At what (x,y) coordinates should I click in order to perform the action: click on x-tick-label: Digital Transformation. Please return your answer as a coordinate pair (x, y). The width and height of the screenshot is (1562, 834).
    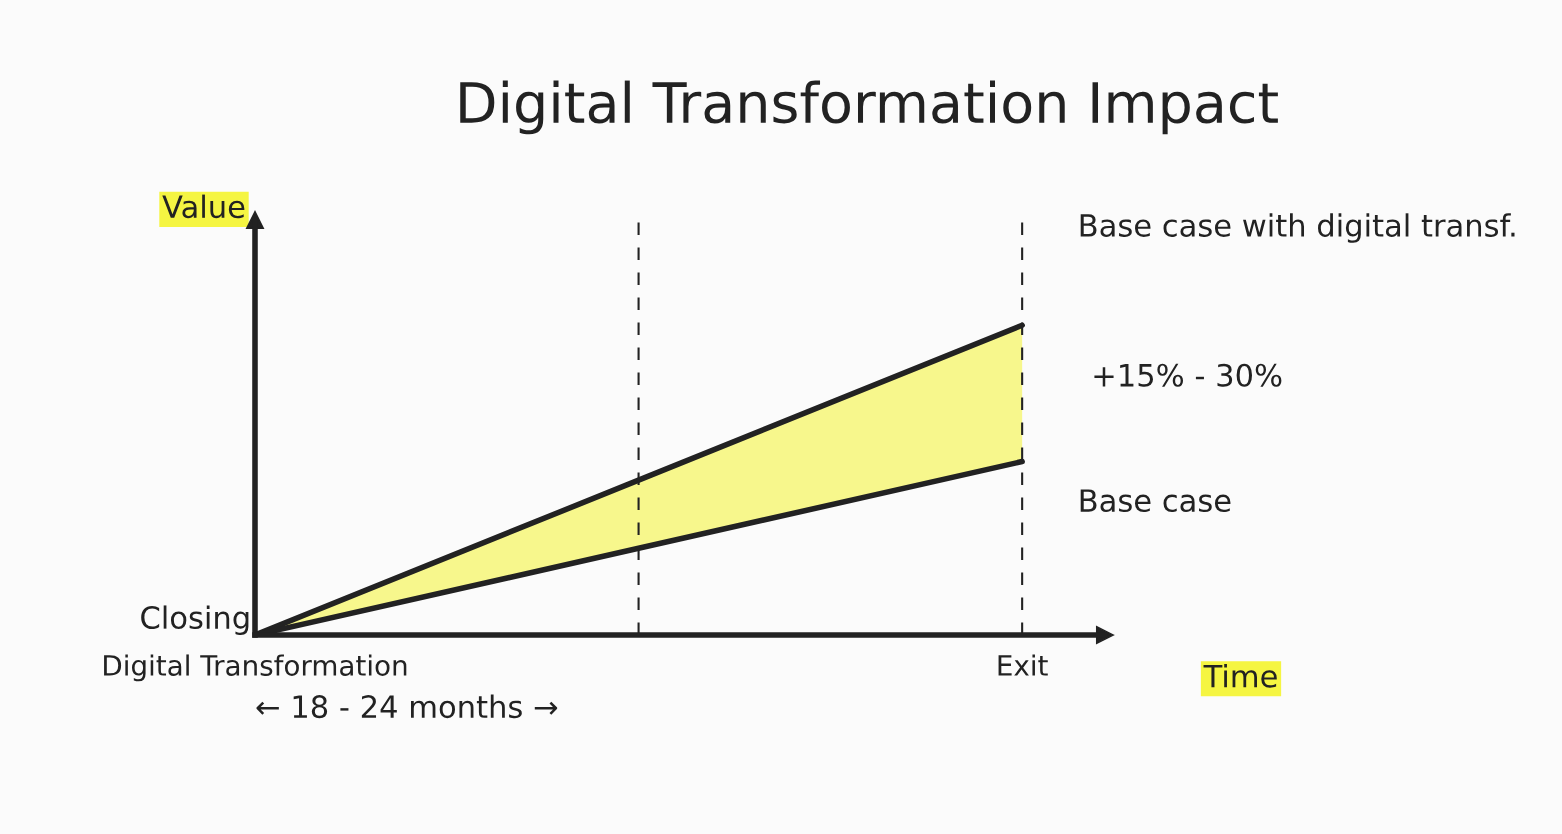
    Looking at the image, I should click on (255, 668).